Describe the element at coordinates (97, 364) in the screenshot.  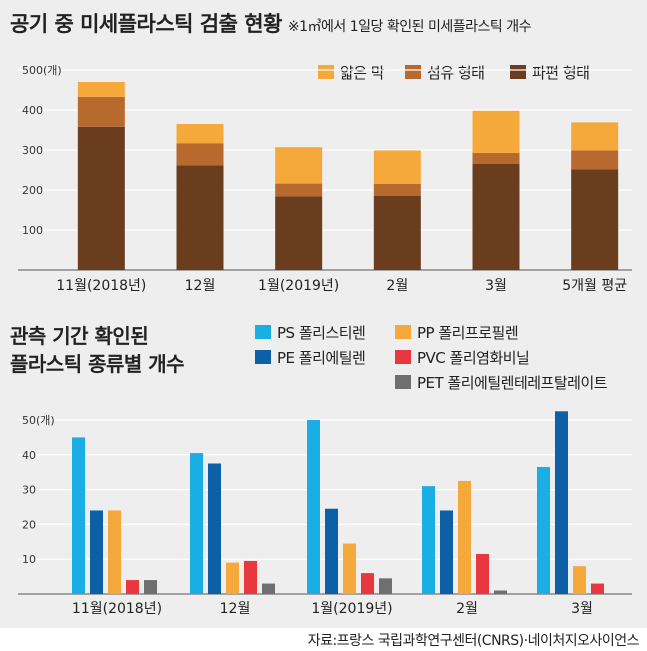
I see `chart2-title-line: 플라스틱 종류별 개수` at that location.